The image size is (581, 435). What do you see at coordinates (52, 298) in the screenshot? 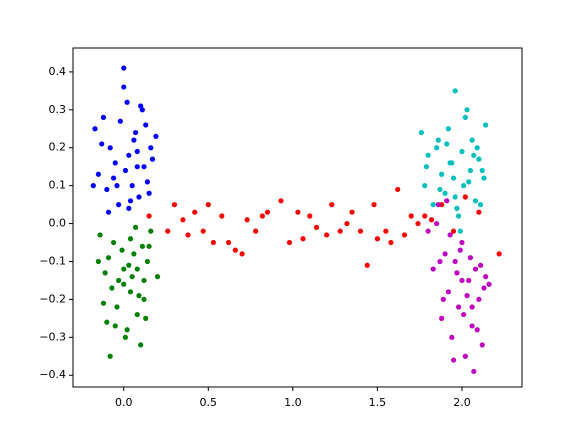
I see `y-tick-label: −0.2` at bounding box center [52, 298].